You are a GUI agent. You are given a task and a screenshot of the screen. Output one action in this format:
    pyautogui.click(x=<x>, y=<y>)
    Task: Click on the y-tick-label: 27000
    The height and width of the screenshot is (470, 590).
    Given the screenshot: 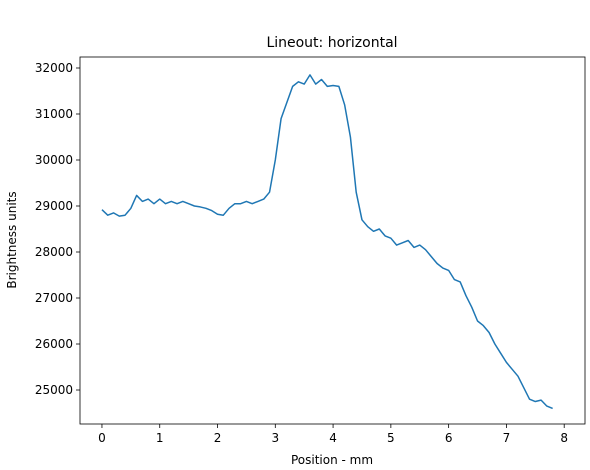 What is the action you would take?
    pyautogui.click(x=54, y=298)
    